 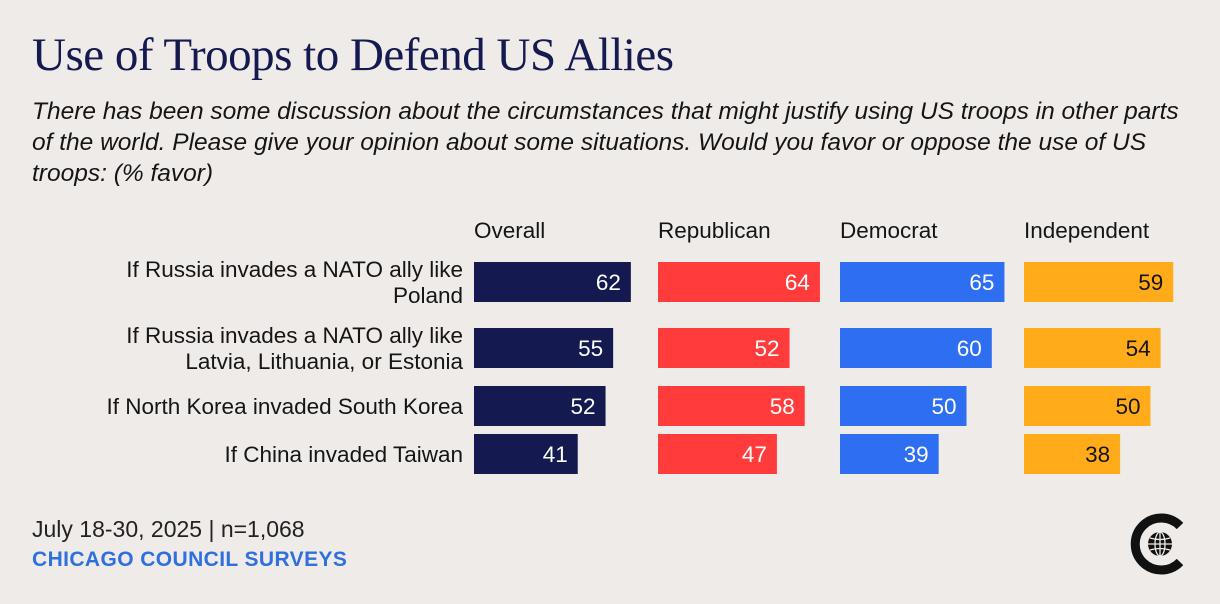 What do you see at coordinates (608, 282) in the screenshot?
I see `bar-value-label: 62` at bounding box center [608, 282].